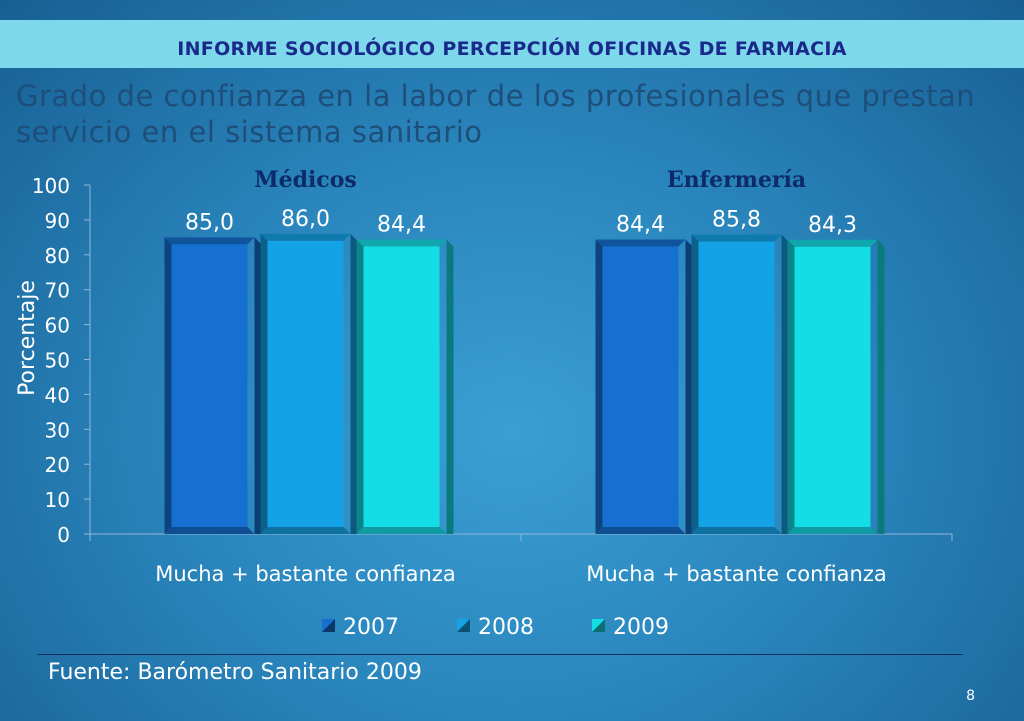 The height and width of the screenshot is (721, 1024). What do you see at coordinates (57, 395) in the screenshot?
I see `y-tick-label: 40` at bounding box center [57, 395].